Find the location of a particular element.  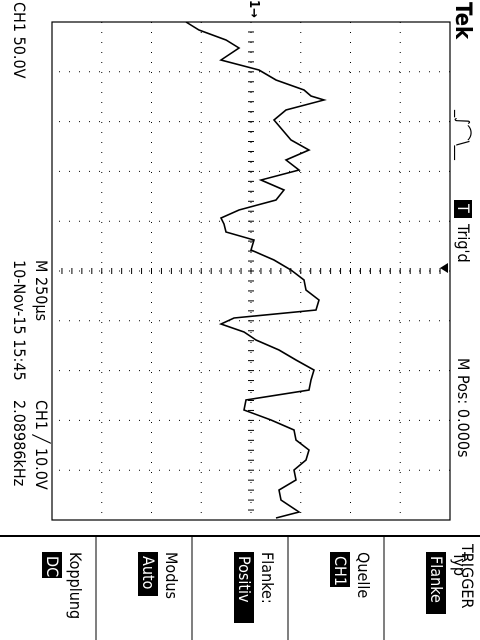

frequency-readout: 2.08986kHz is located at coordinates (19, 443).